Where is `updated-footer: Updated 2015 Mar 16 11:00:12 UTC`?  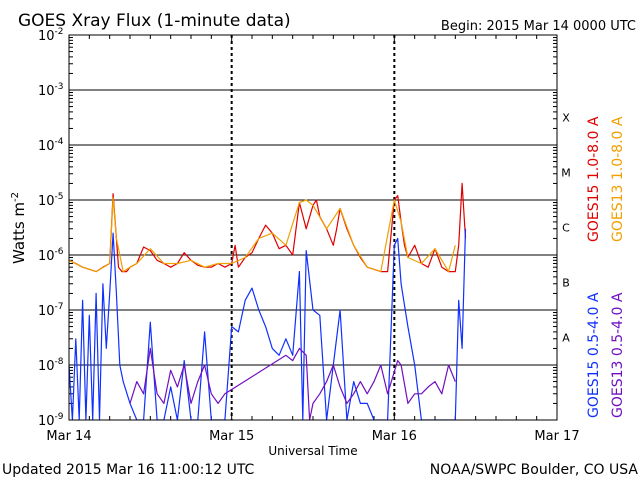
updated-footer: Updated 2015 Mar 16 11:00:12 UTC is located at coordinates (128, 470).